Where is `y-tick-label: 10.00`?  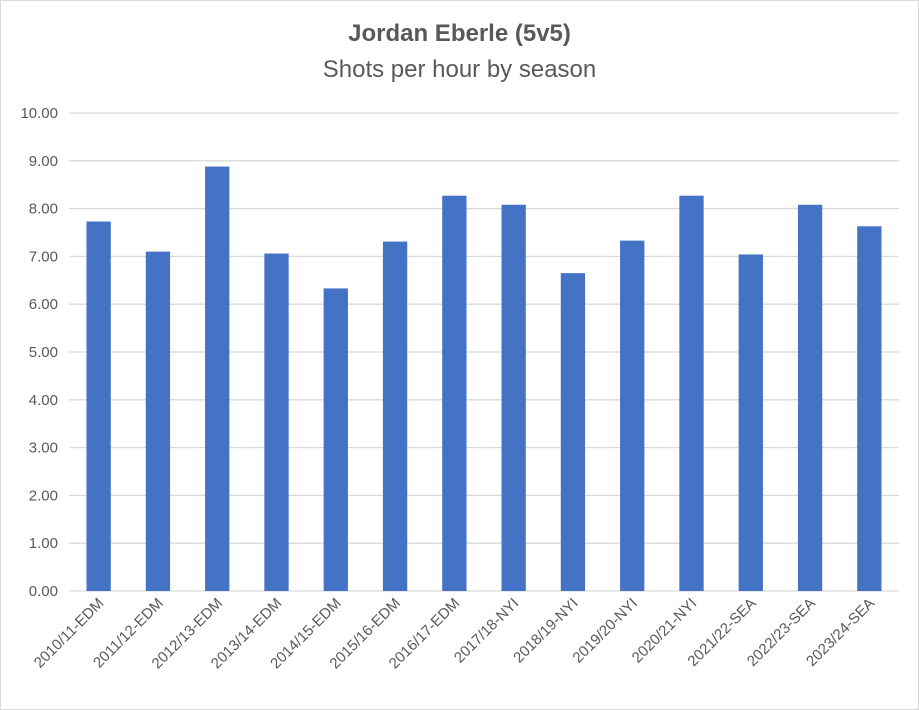 y-tick-label: 10.00 is located at coordinates (39, 113).